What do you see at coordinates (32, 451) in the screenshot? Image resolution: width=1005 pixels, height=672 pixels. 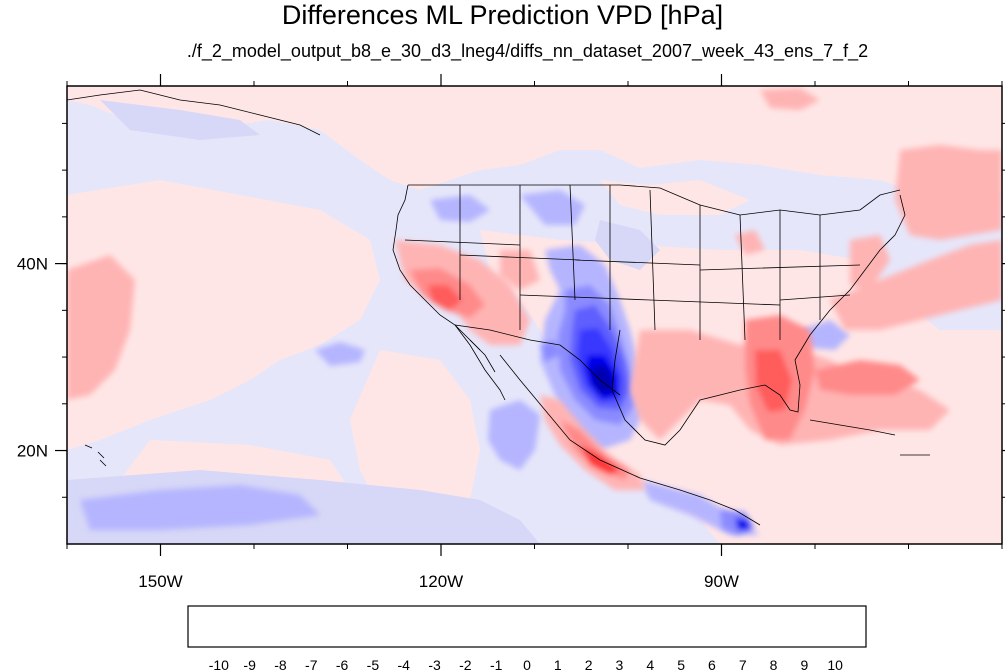 I see `lat-tick-label: 20N` at bounding box center [32, 451].